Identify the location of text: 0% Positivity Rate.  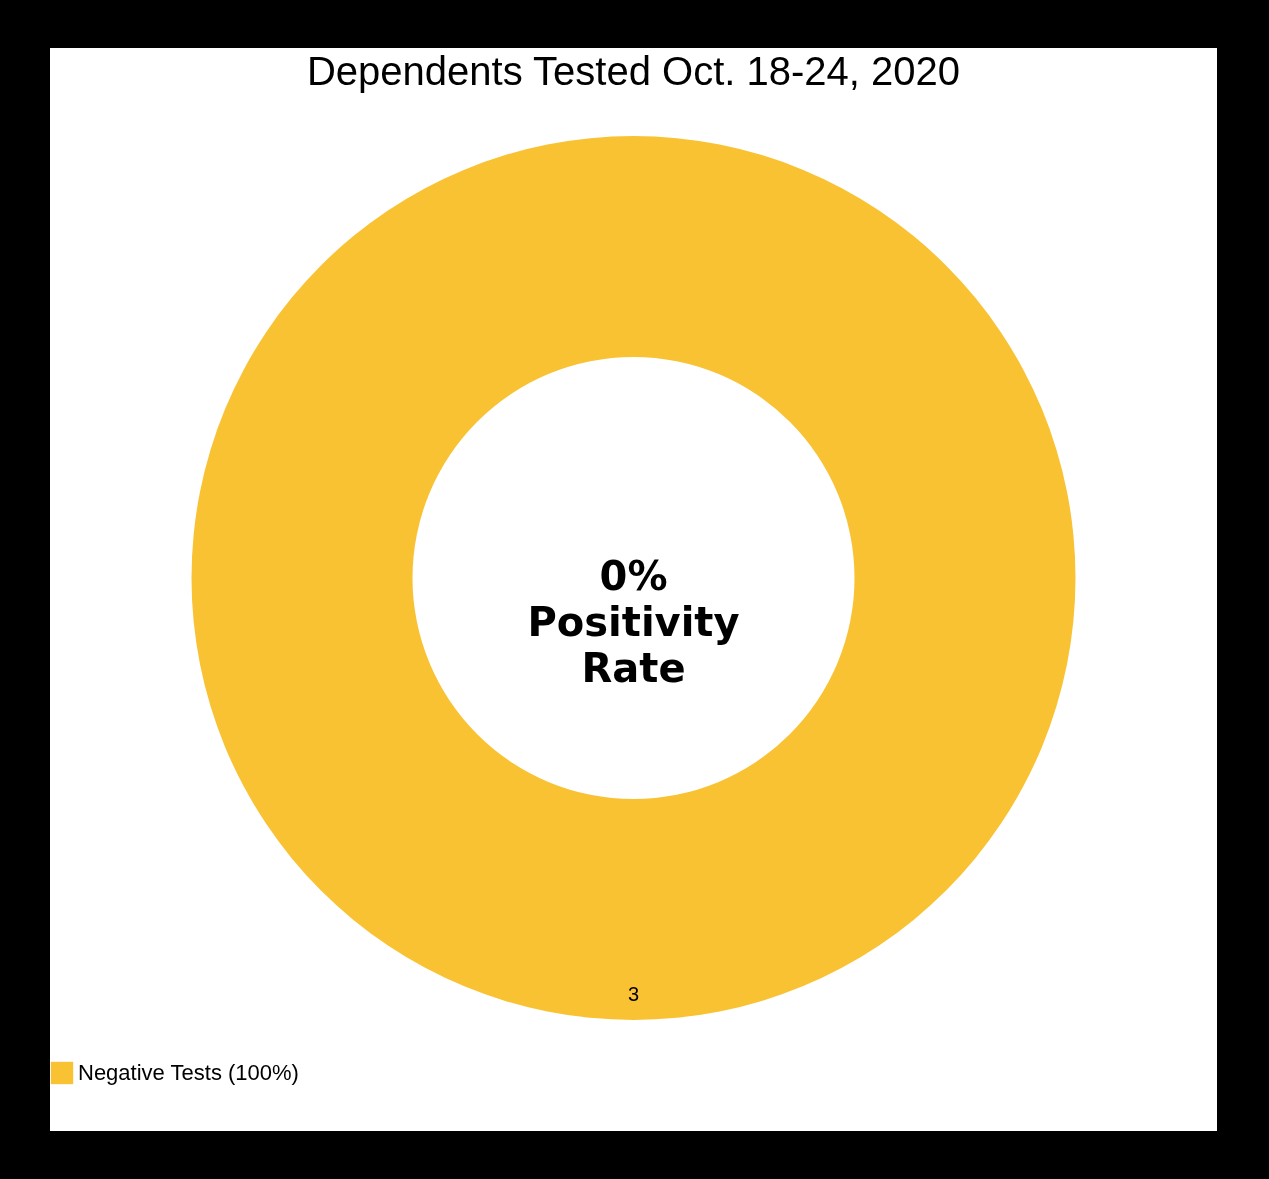
(633, 622).